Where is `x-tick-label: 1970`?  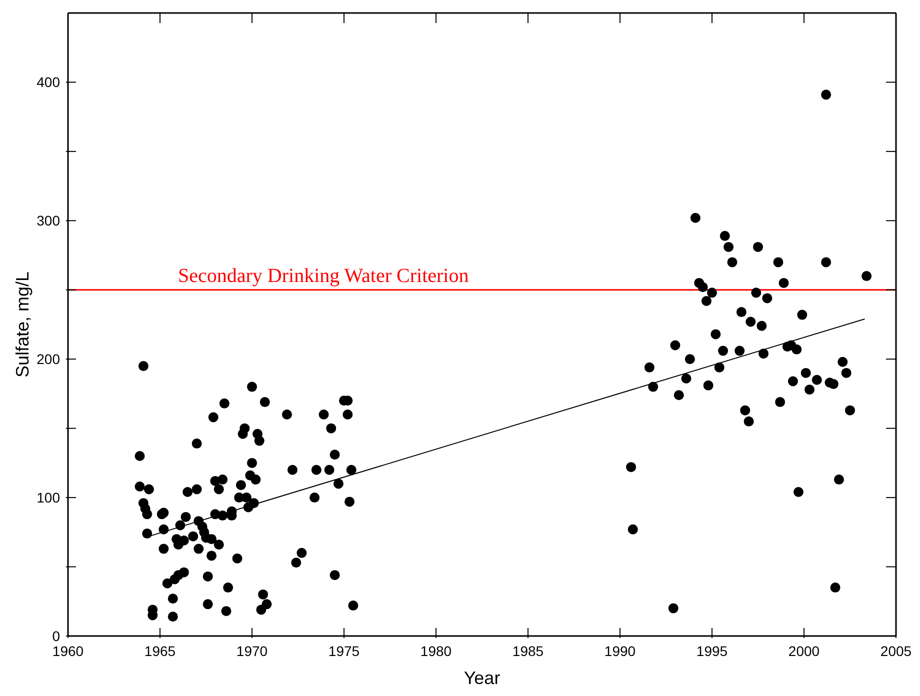
x-tick-label: 1970 is located at coordinates (252, 651).